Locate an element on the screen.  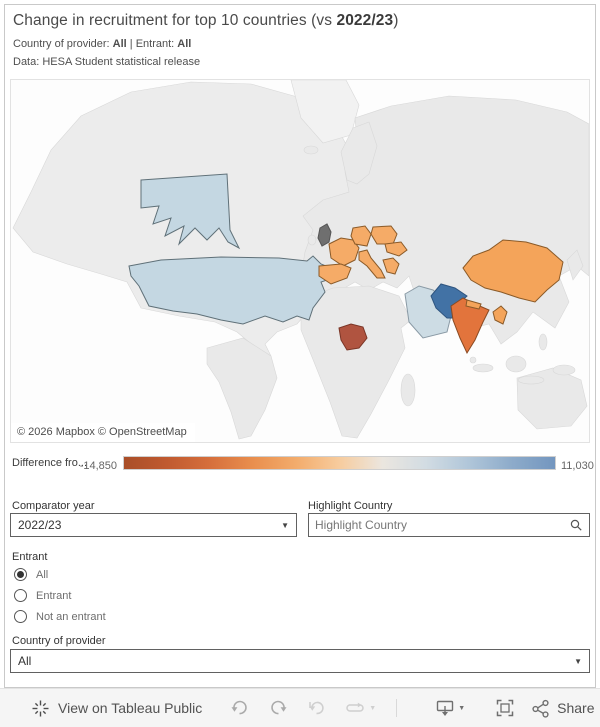
refresh-button: ▼ is located at coordinates (360, 708).